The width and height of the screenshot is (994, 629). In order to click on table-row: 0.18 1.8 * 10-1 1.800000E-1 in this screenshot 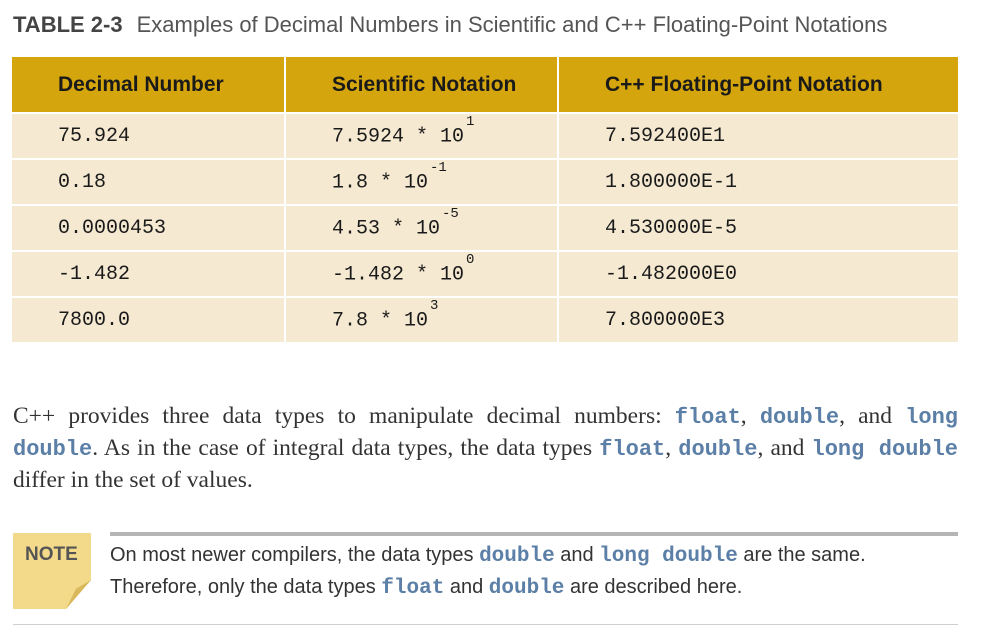, I will do `click(485, 182)`.